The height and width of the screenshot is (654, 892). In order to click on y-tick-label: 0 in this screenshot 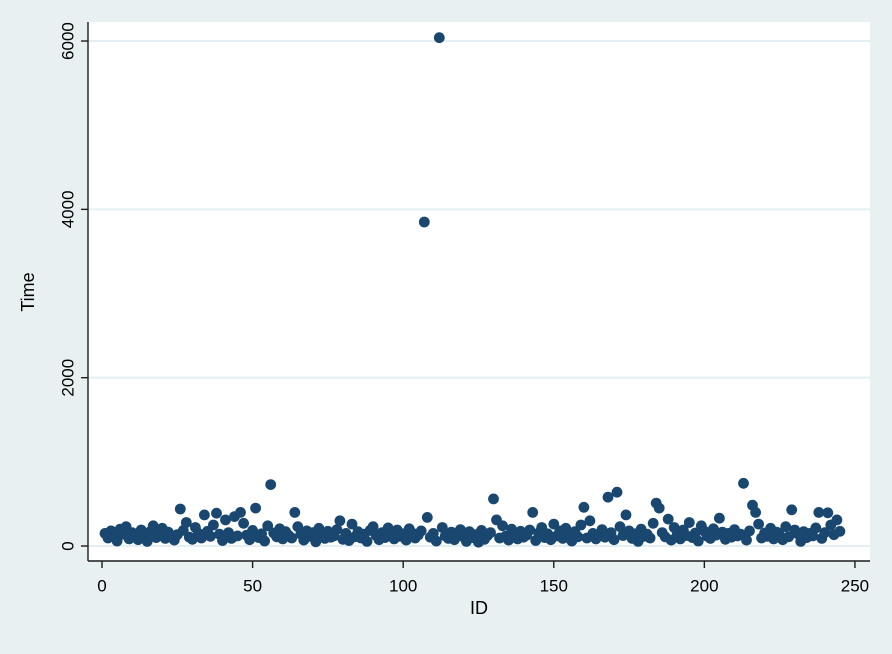, I will do `click(68, 545)`.